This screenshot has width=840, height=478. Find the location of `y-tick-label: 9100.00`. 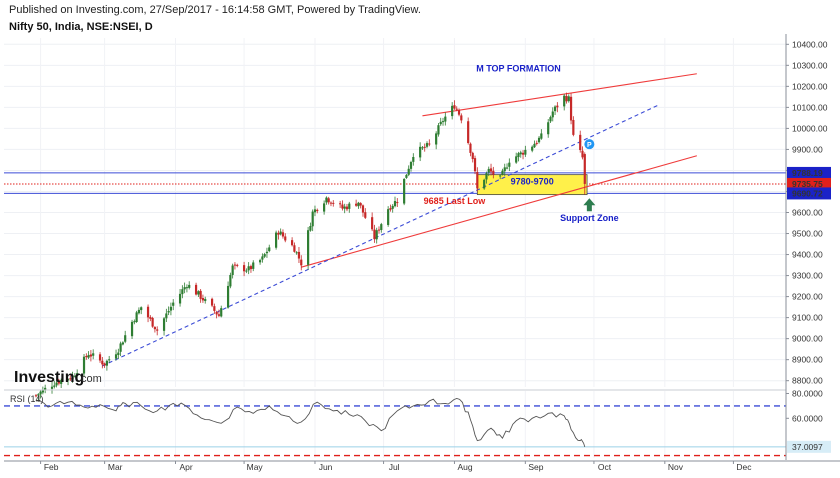

y-tick-label: 9100.00 is located at coordinates (807, 318).